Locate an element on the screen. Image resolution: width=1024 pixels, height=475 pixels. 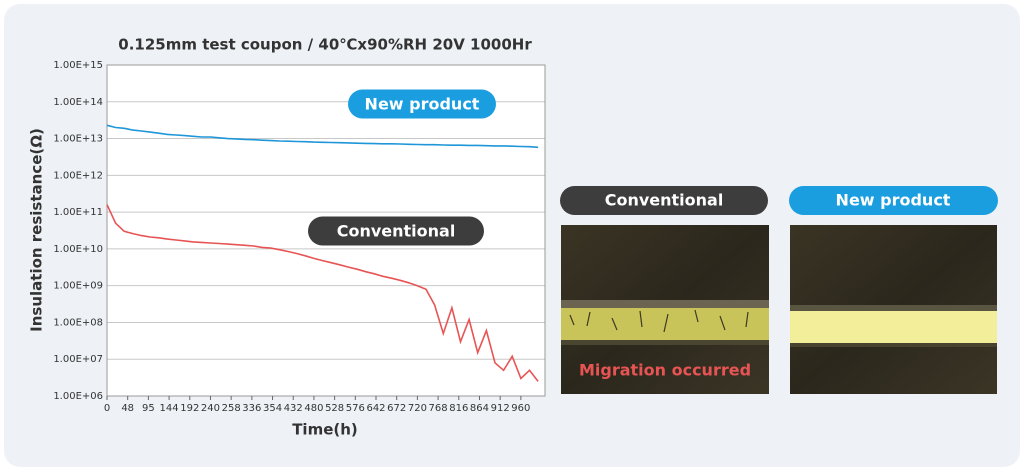
photo-label: New product is located at coordinates (893, 200).